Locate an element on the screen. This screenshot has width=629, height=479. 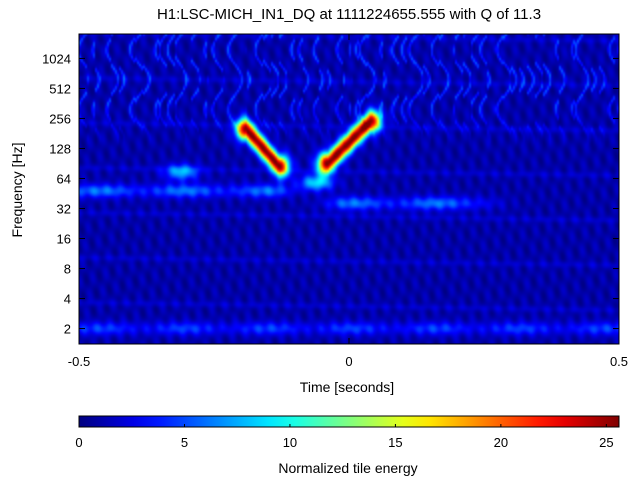
y-tick-label: 4 is located at coordinates (67, 299).